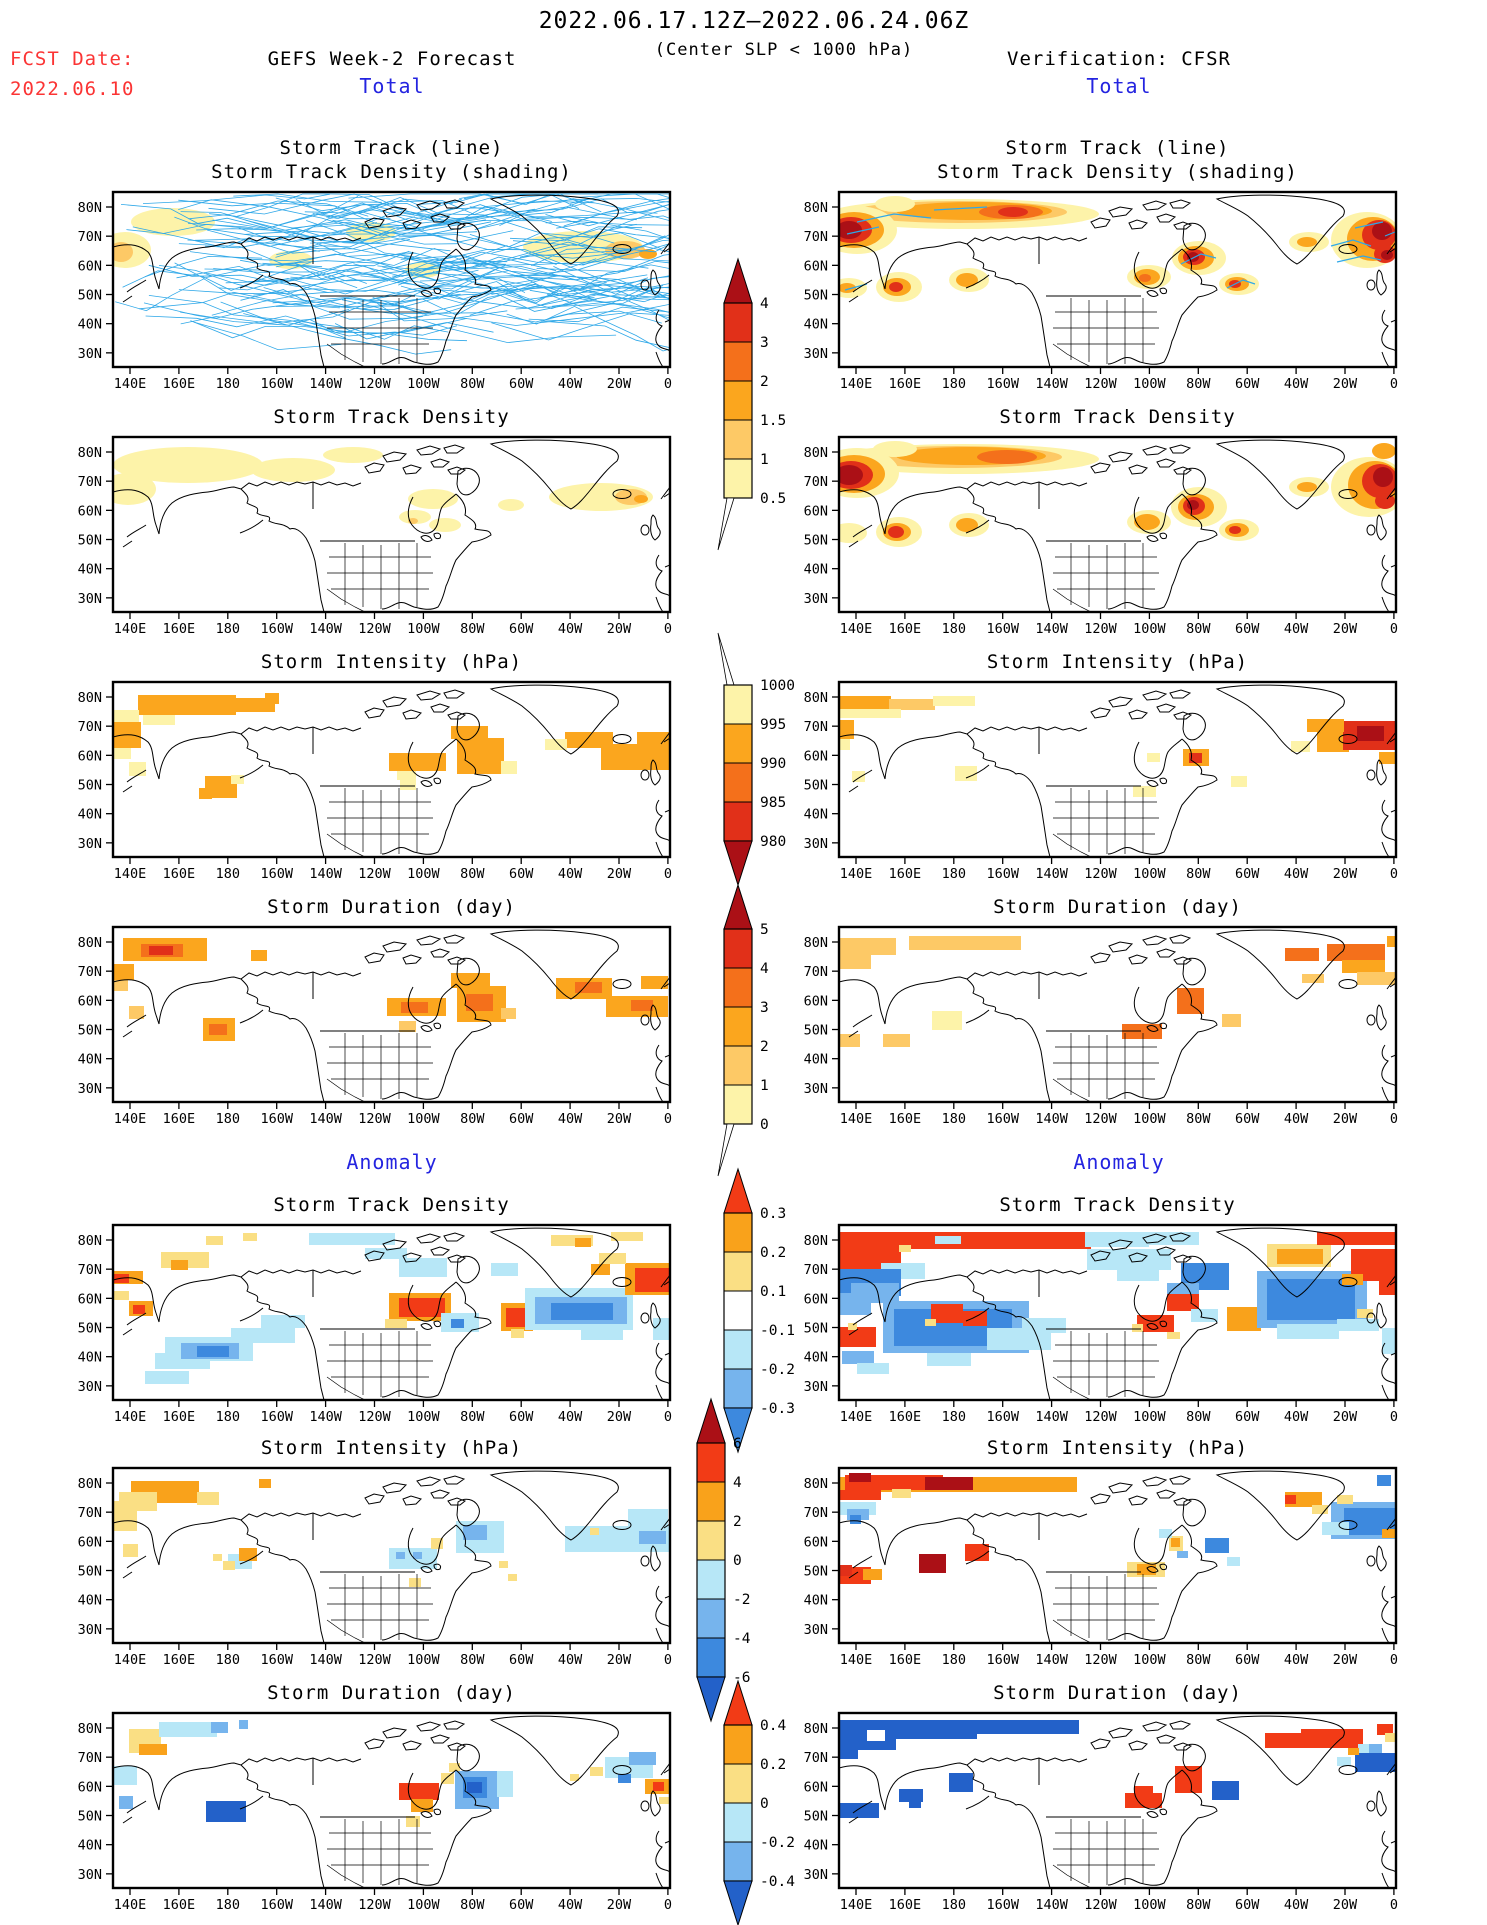 The image size is (1487, 1925). I want to click on cb-track-density-anomaly: 0.3 0.2 0.1 -0.1 -0.2 -0.3, so click(759, 1310).